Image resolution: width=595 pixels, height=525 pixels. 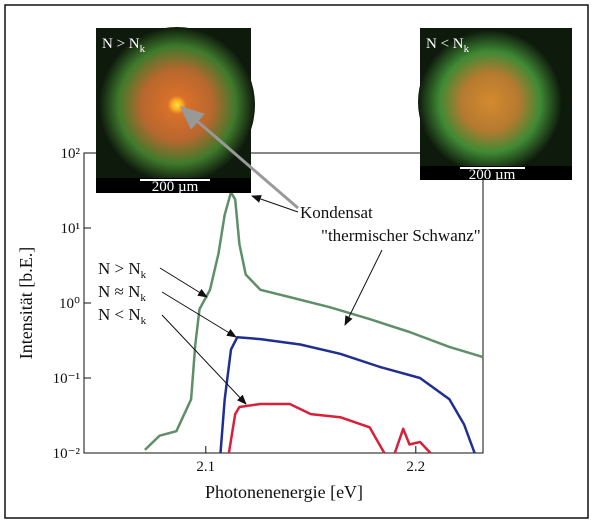 What do you see at coordinates (66, 379) in the screenshot?
I see `y-tick-label: 10⁻¹` at bounding box center [66, 379].